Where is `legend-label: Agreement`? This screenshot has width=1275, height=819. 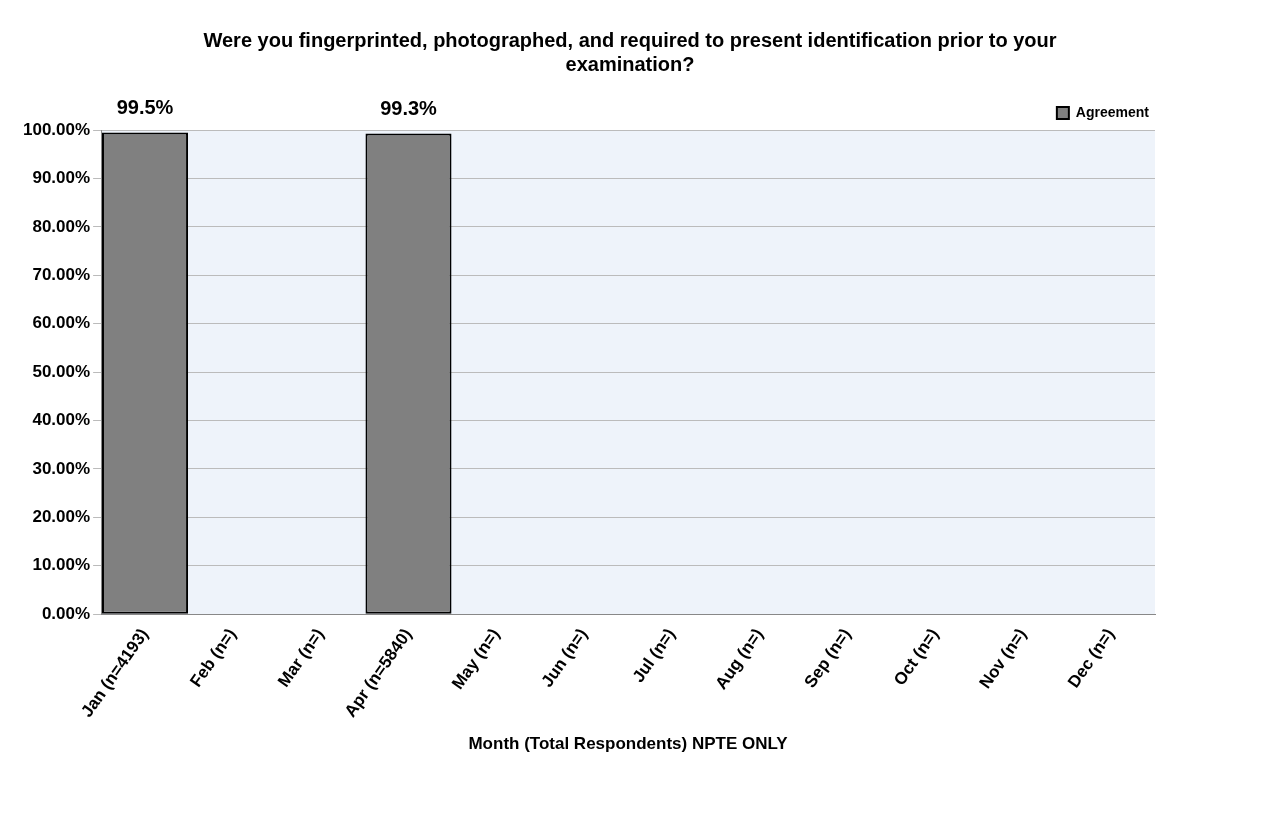 legend-label: Agreement is located at coordinates (1112, 111).